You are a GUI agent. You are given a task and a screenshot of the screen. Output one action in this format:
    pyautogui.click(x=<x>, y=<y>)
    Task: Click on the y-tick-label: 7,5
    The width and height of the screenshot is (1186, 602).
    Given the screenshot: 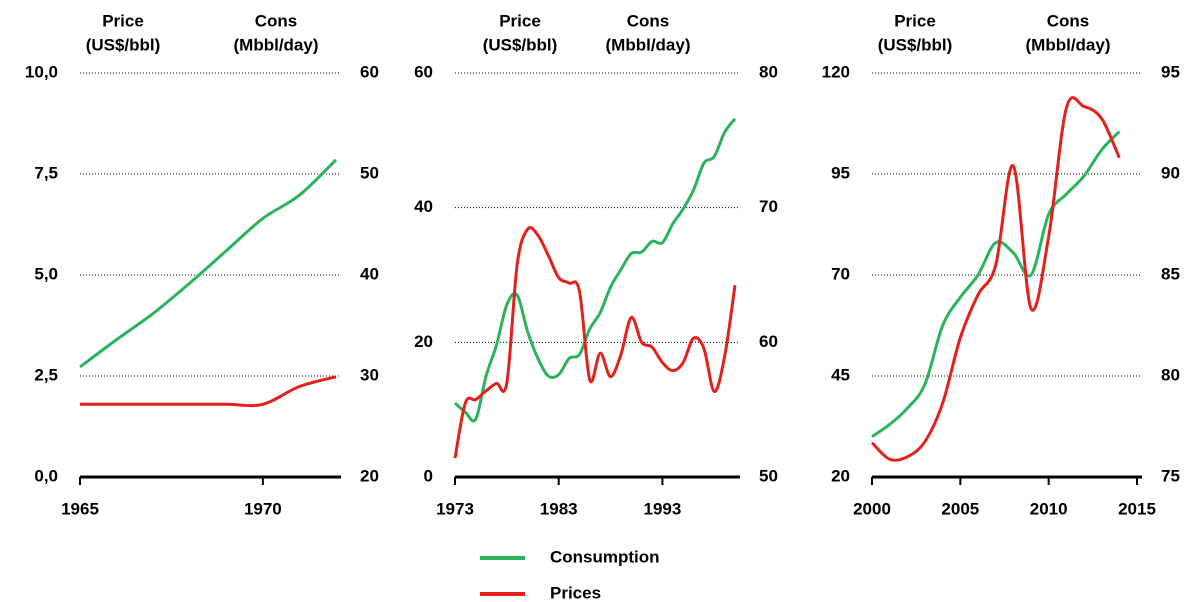 What is the action you would take?
    pyautogui.click(x=46, y=172)
    